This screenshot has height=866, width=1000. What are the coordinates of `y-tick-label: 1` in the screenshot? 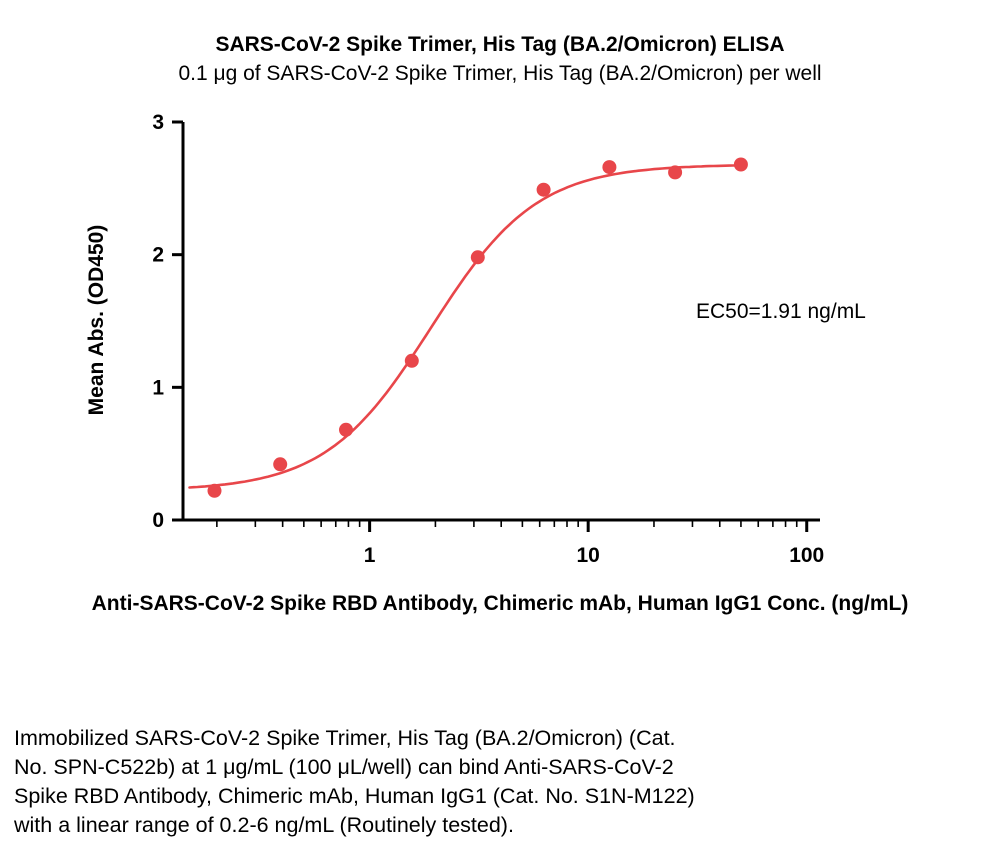 It's located at (158, 387).